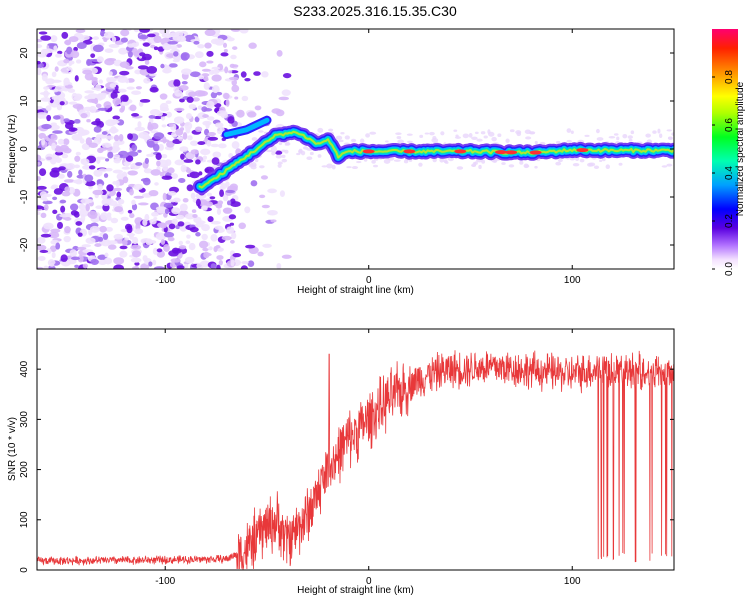 The image size is (750, 600). I want to click on chart-title: S233.2025.316.15.35.C30, so click(375, 11).